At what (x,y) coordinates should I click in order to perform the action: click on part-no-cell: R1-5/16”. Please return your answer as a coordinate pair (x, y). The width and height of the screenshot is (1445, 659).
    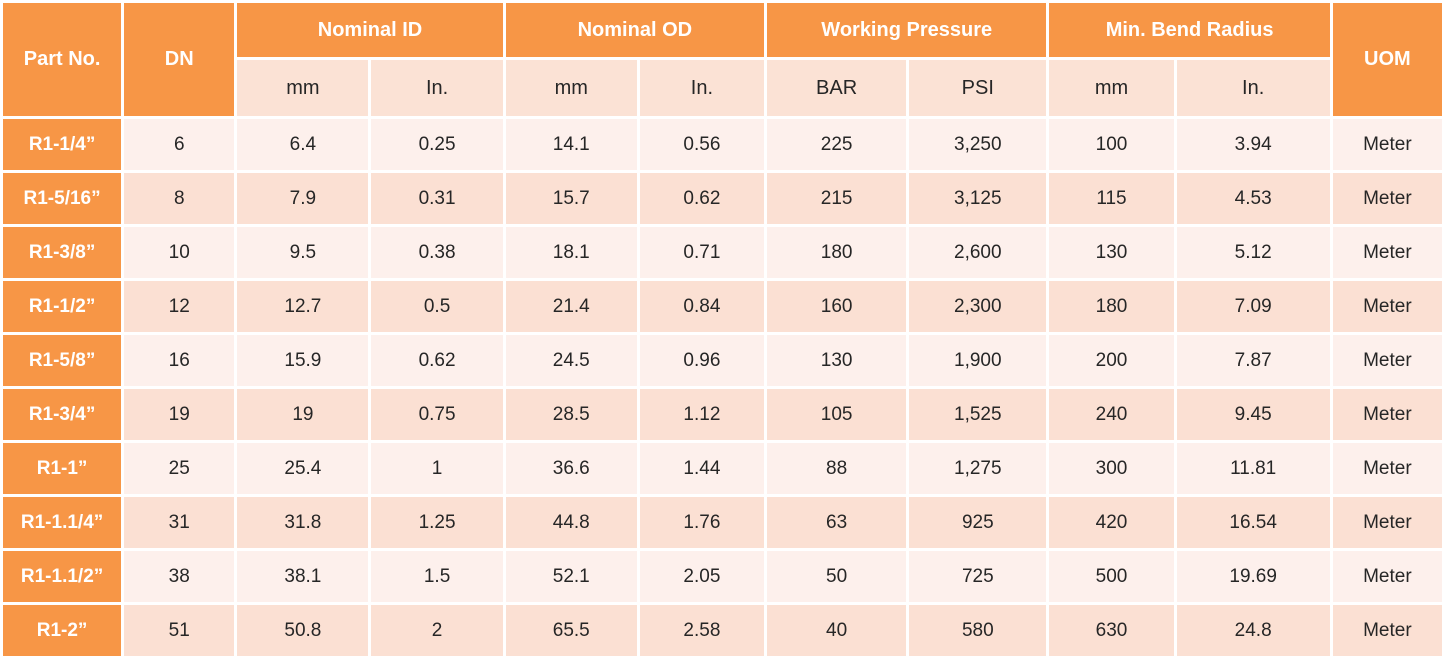
    Looking at the image, I should click on (62, 198).